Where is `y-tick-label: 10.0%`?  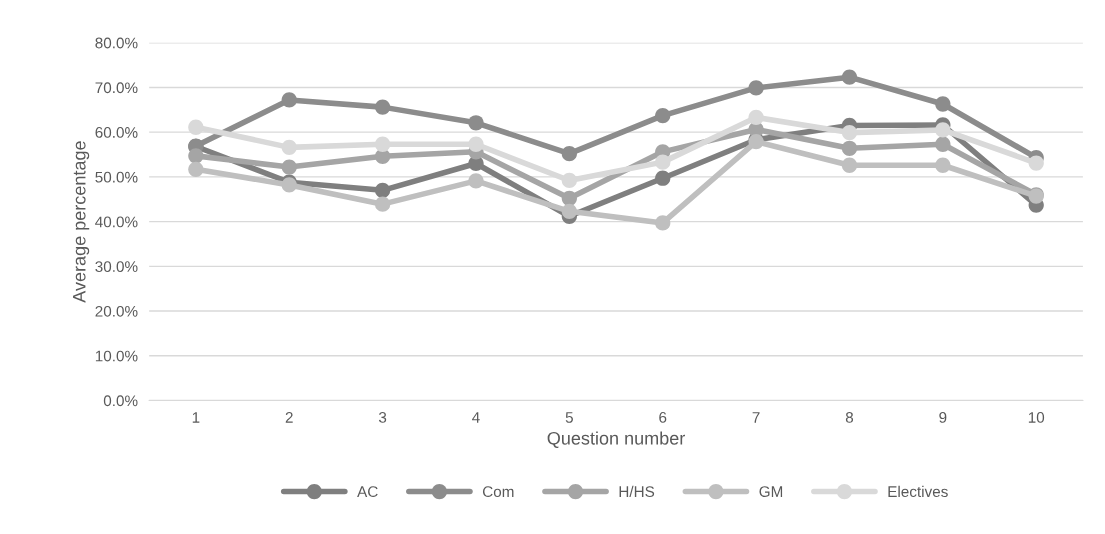 y-tick-label: 10.0% is located at coordinates (116, 356).